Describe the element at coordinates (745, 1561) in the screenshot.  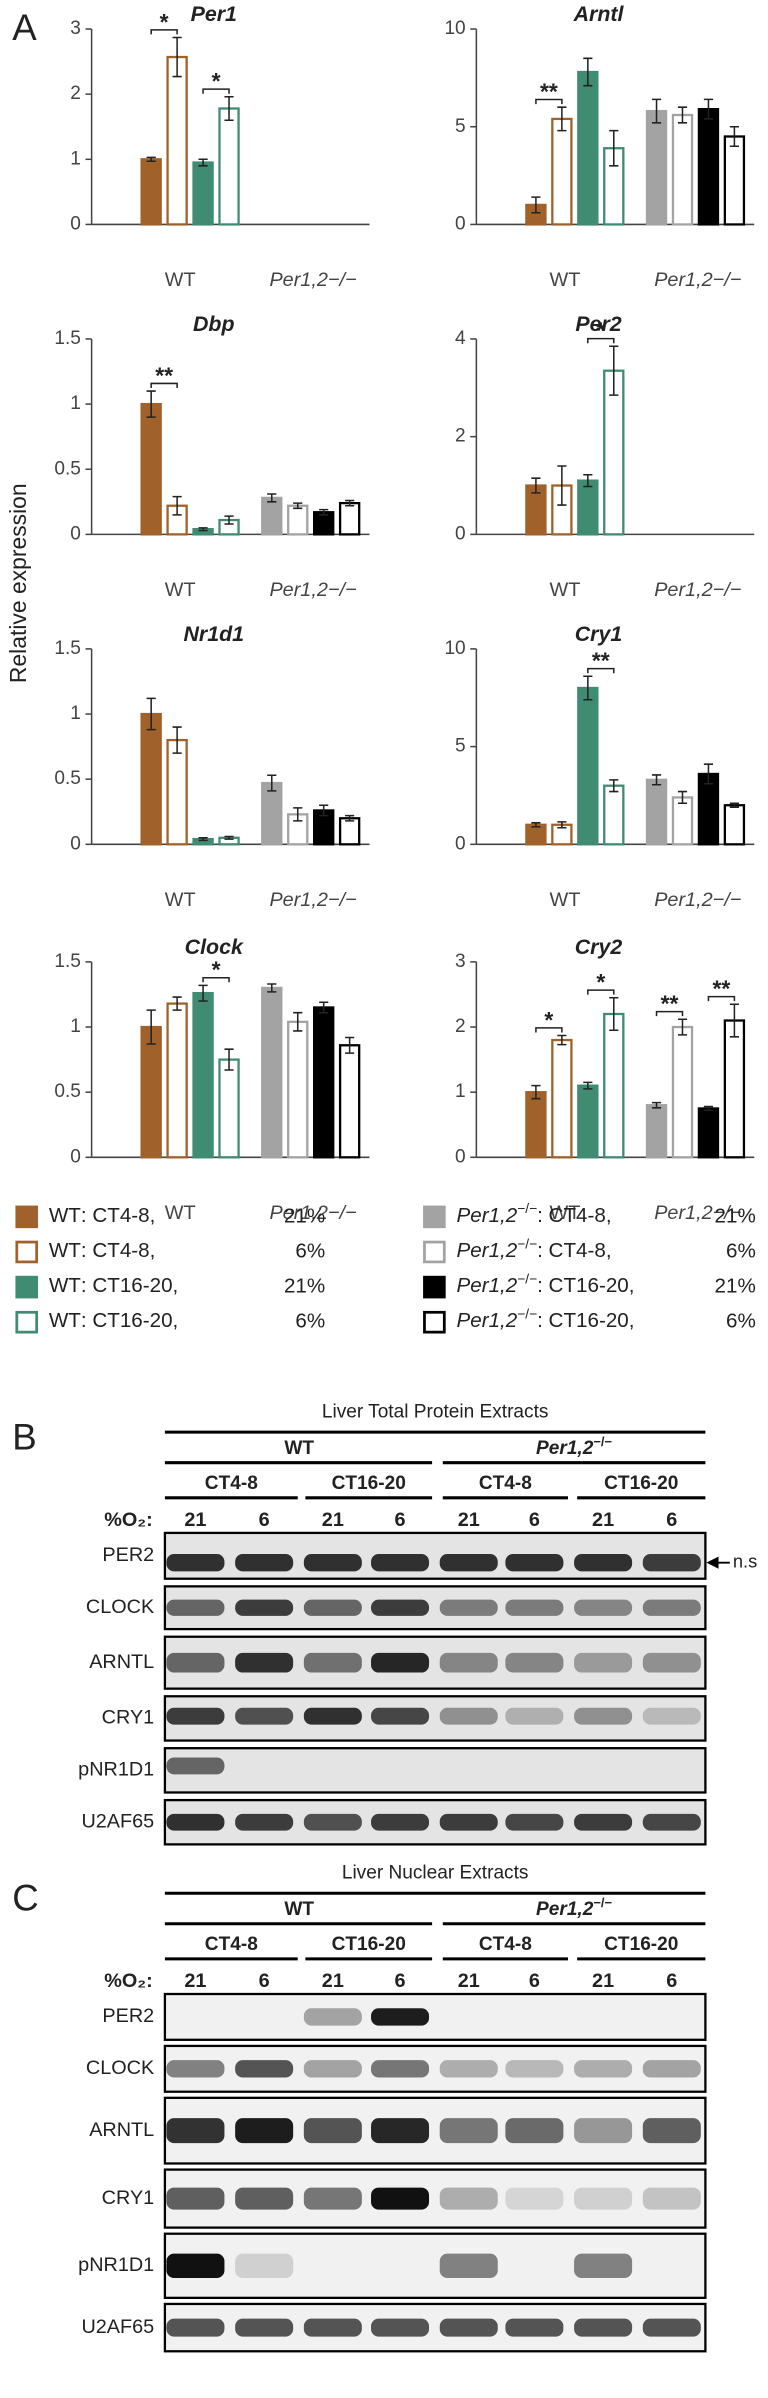
I see `note-label: n.s` at that location.